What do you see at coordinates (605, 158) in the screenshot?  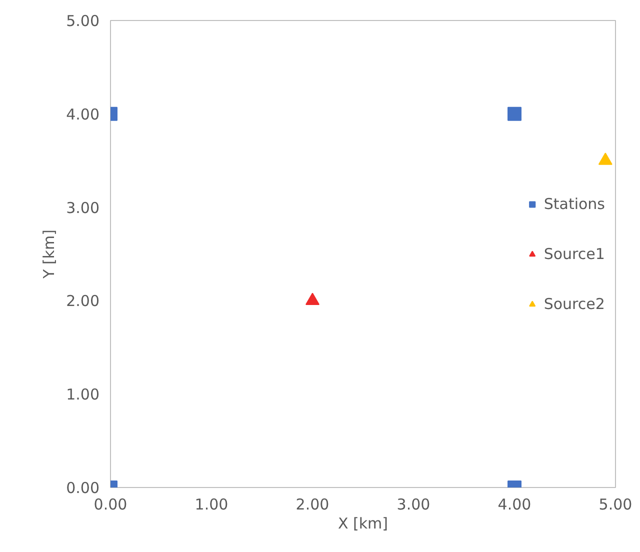 I see `point` at bounding box center [605, 158].